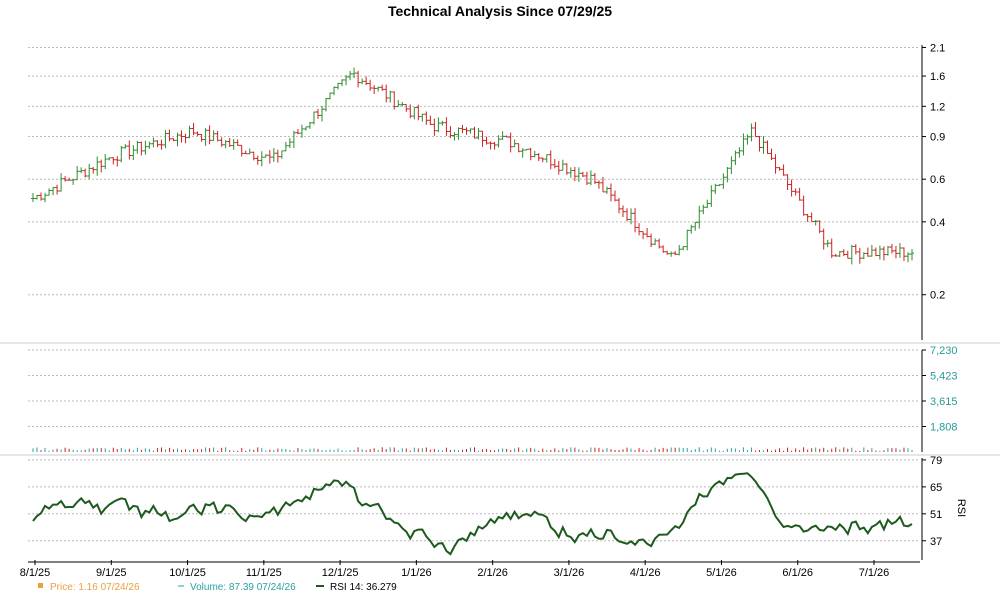 The image size is (1000, 600). What do you see at coordinates (937, 180) in the screenshot?
I see `price-tick-label: 0.6` at bounding box center [937, 180].